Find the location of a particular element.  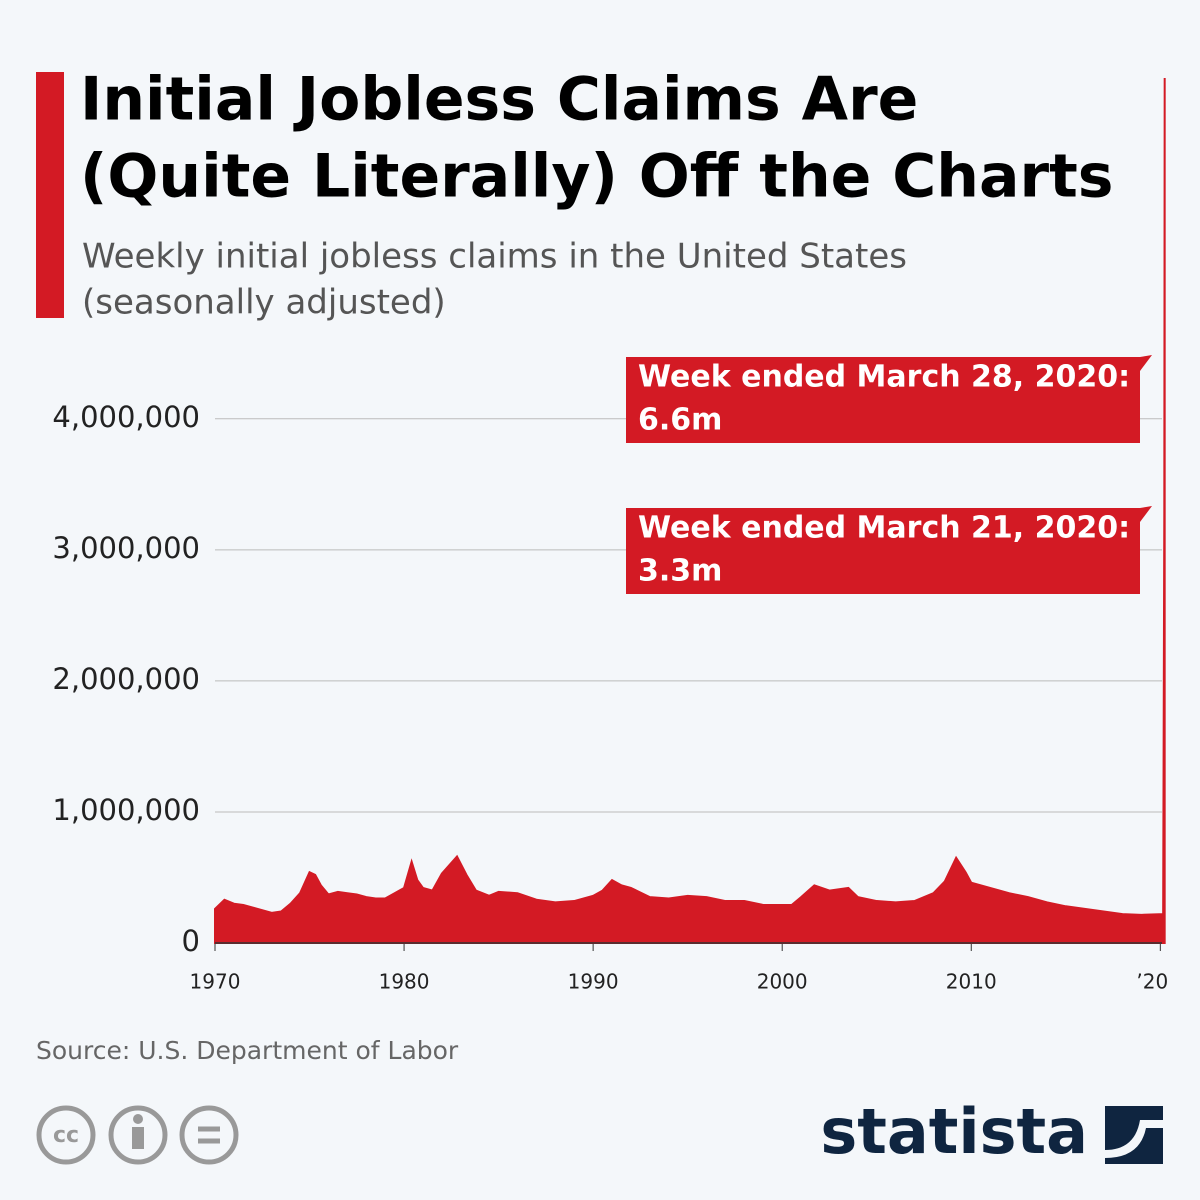

chart-title: Initial Jobless Claims Are is located at coordinates (499, 100).